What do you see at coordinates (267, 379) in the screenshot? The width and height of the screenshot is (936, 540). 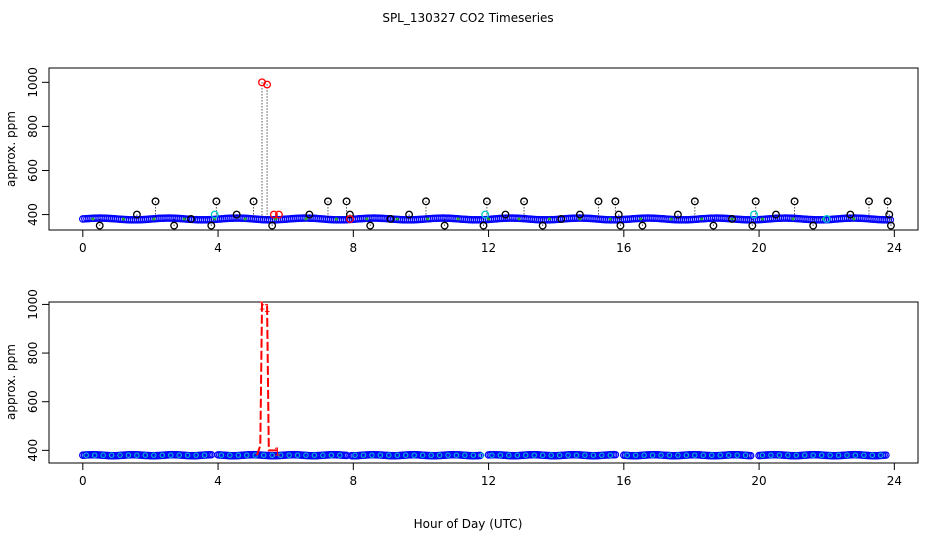 I see `spike-line` at bounding box center [267, 379].